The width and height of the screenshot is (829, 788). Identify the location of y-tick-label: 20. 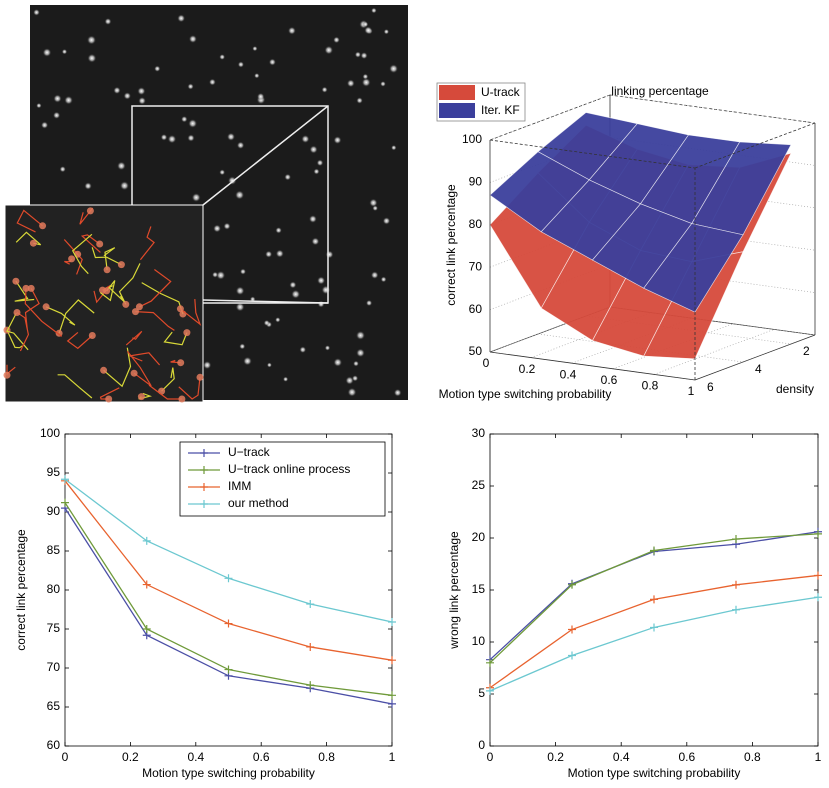
(479, 537).